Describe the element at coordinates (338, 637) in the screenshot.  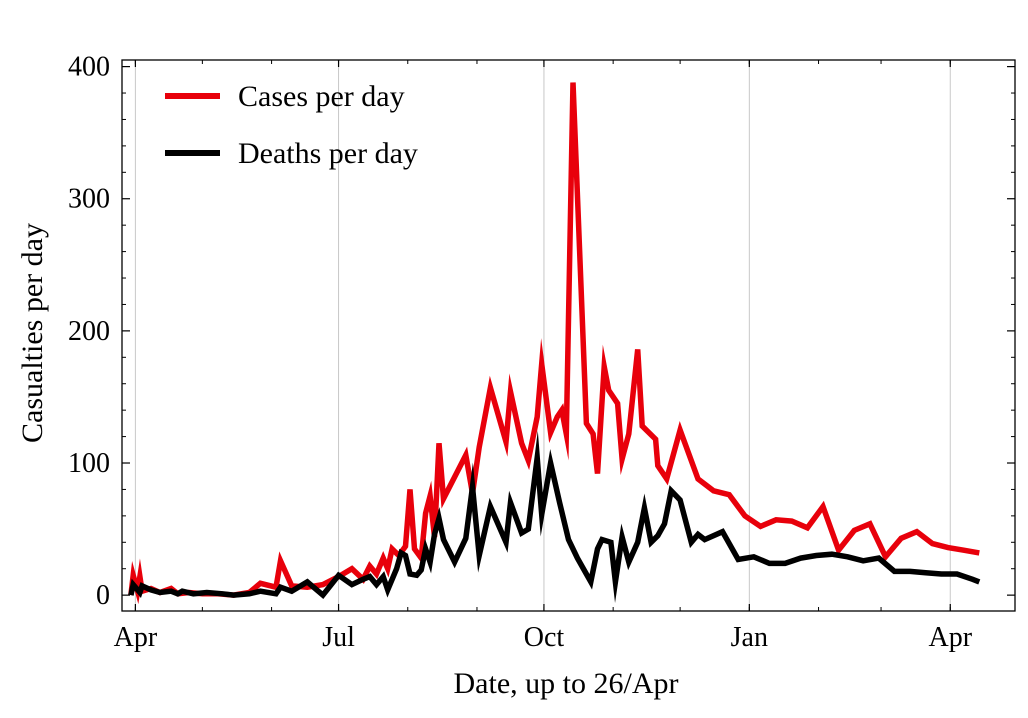
I see `x-tick-label: Jul` at that location.